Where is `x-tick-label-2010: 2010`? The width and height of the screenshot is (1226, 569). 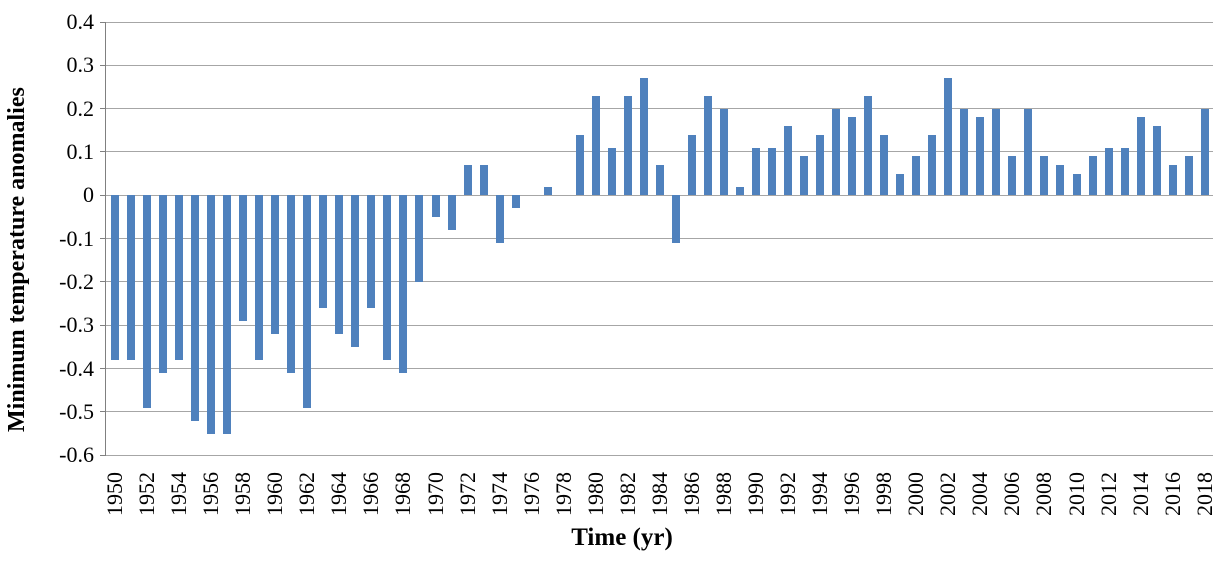 x-tick-label-2010: 2010 is located at coordinates (1076, 494).